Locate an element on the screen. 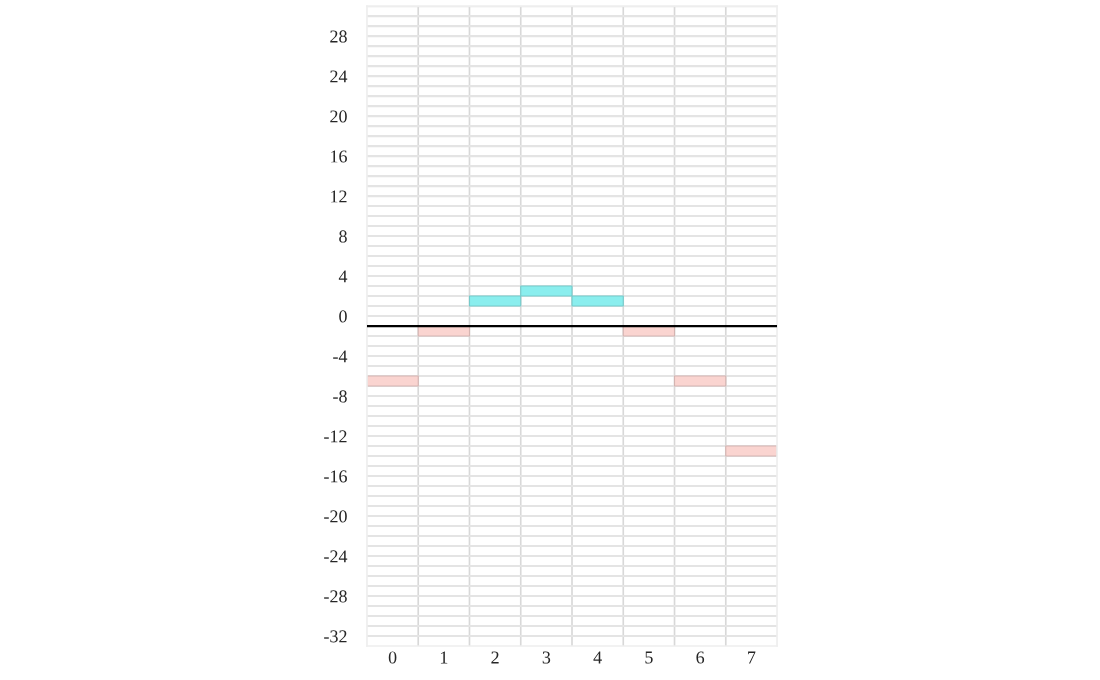 The width and height of the screenshot is (1100, 680). y-tick-label: -20 is located at coordinates (335, 516).